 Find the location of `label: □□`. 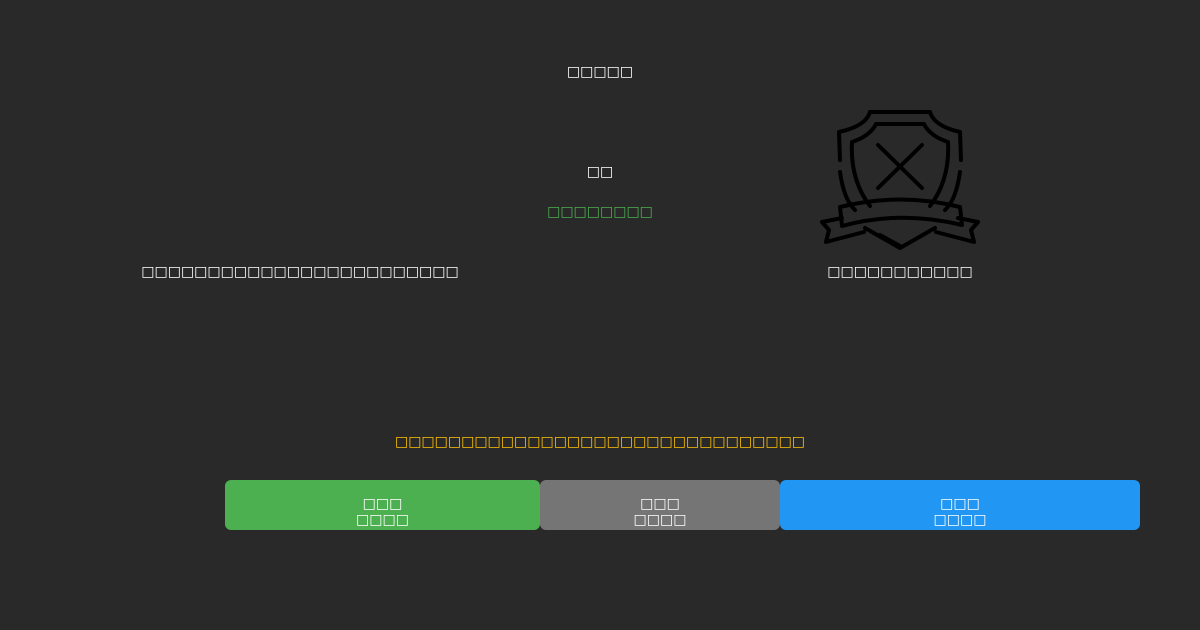

label: □□ is located at coordinates (600, 172).